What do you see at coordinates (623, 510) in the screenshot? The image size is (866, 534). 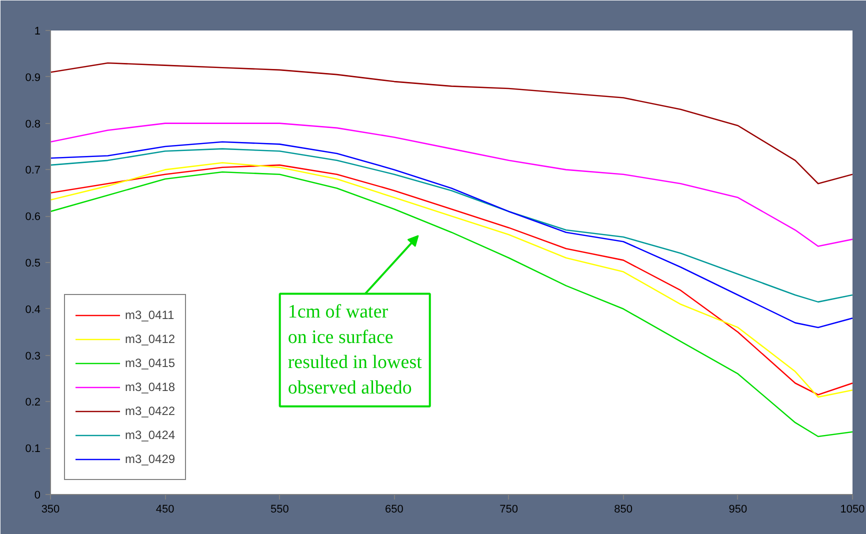 I see `x-tick-label: 850` at bounding box center [623, 510].